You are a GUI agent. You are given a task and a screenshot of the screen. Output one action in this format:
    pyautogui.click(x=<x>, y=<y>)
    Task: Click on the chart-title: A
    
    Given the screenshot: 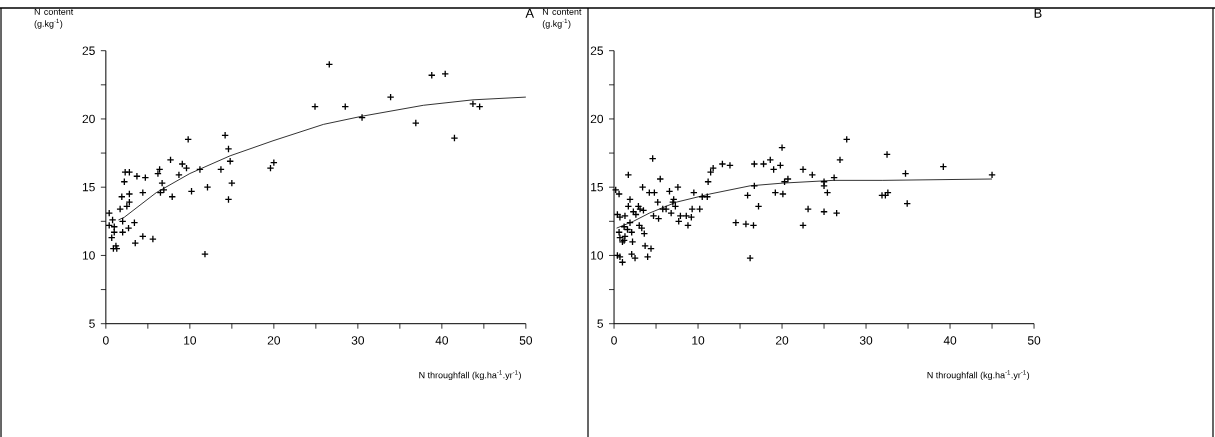 What is the action you would take?
    pyautogui.click(x=530, y=13)
    